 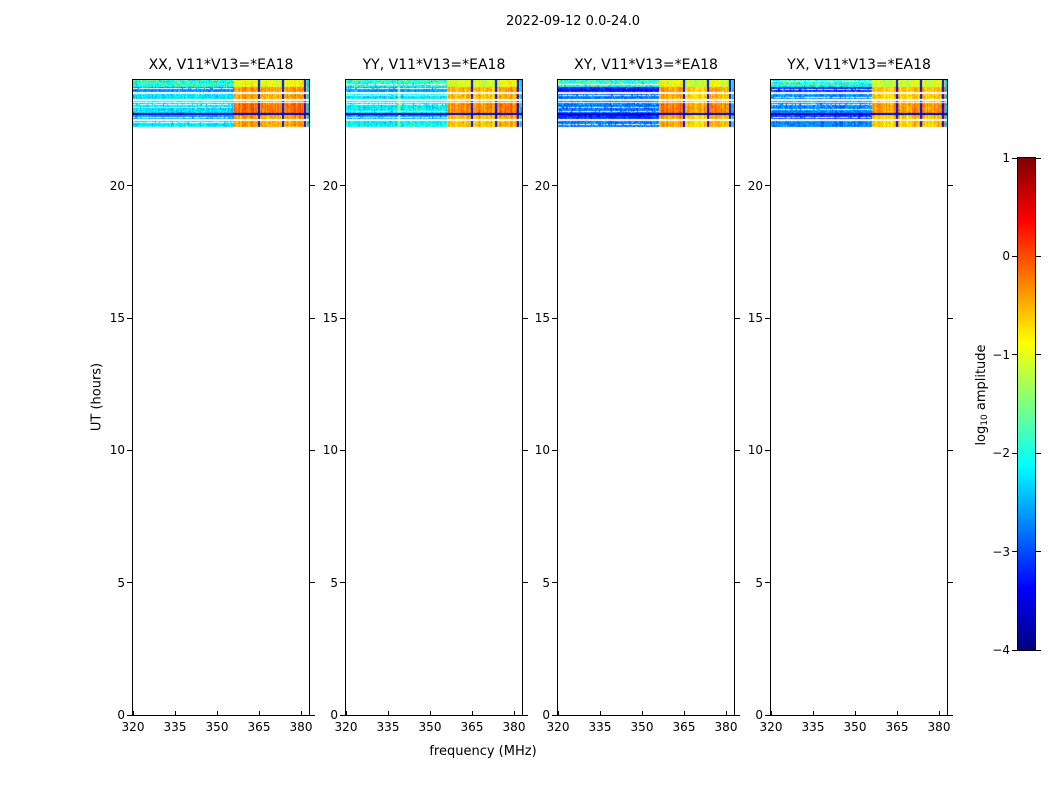 I want to click on colorbar-tick-label: −4, so click(x=1001, y=650).